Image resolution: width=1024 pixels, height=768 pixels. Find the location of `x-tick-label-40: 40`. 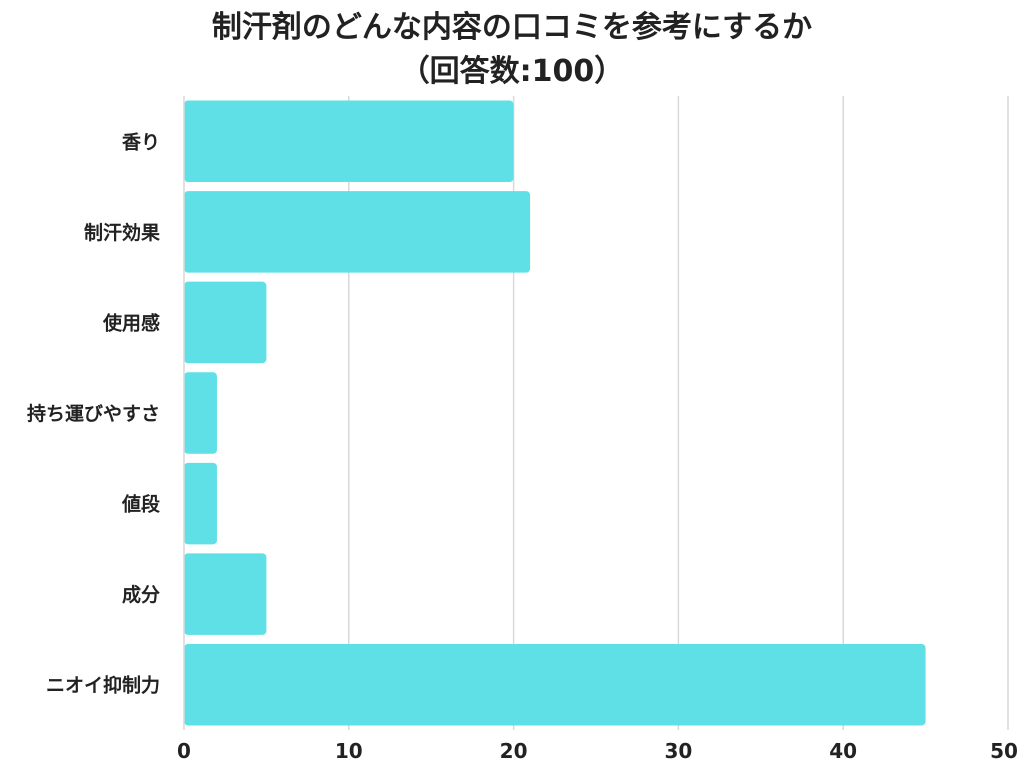

x-tick-label-40: 40 is located at coordinates (843, 751).